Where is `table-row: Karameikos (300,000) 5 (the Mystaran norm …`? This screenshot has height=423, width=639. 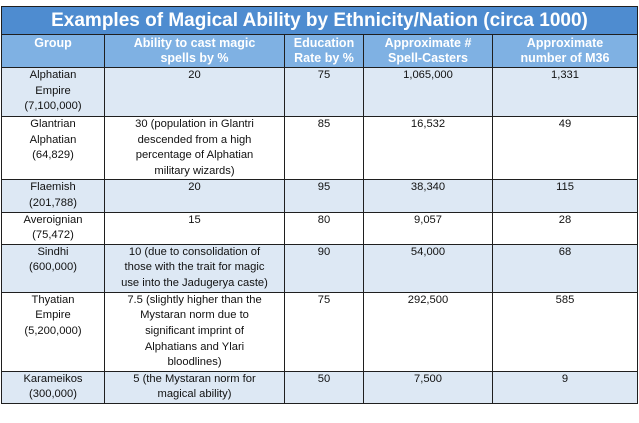 table-row: Karameikos (300,000) 5 (the Mystaran norm … is located at coordinates (319, 387).